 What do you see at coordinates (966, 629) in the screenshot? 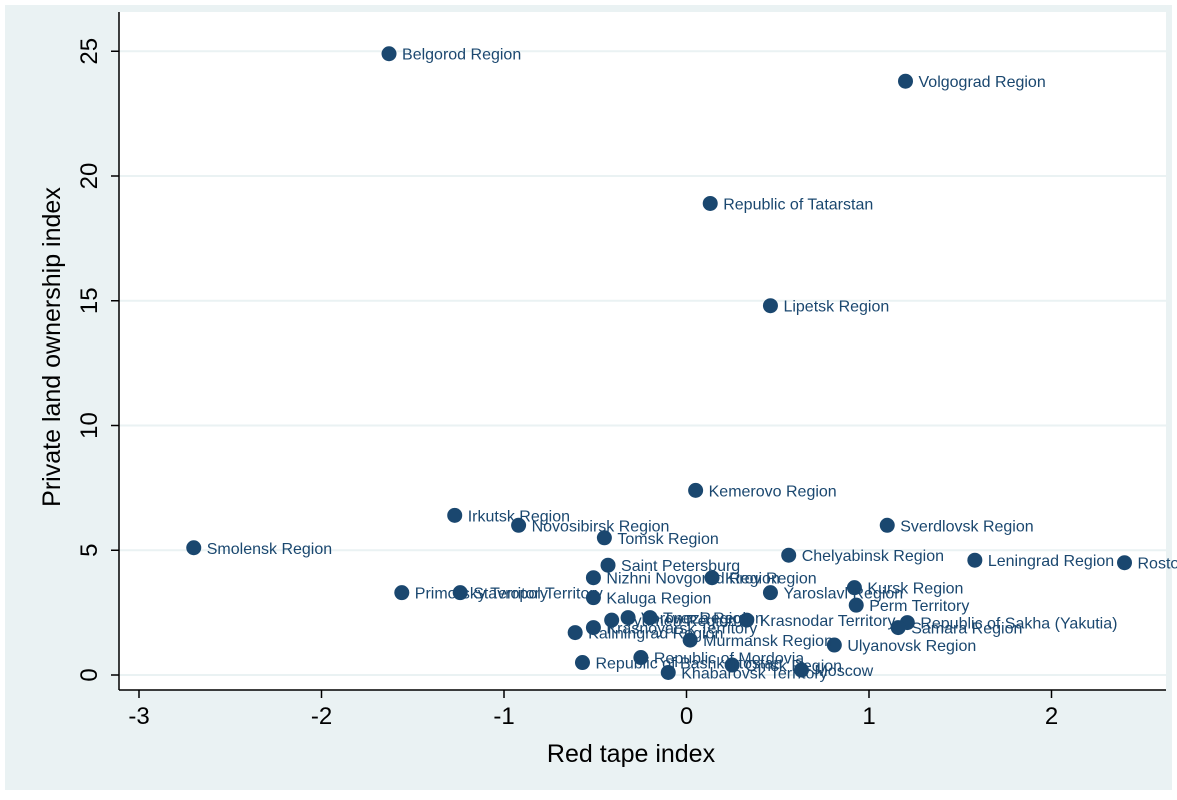
I see `point-label: Samara Region` at bounding box center [966, 629].